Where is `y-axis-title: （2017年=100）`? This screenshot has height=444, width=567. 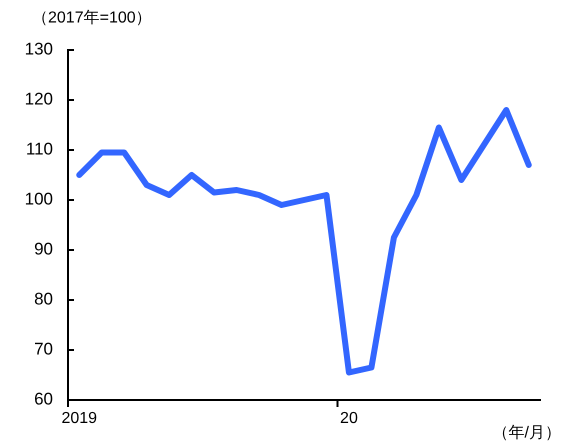 y-axis-title: （2017年=100） is located at coordinates (92, 17).